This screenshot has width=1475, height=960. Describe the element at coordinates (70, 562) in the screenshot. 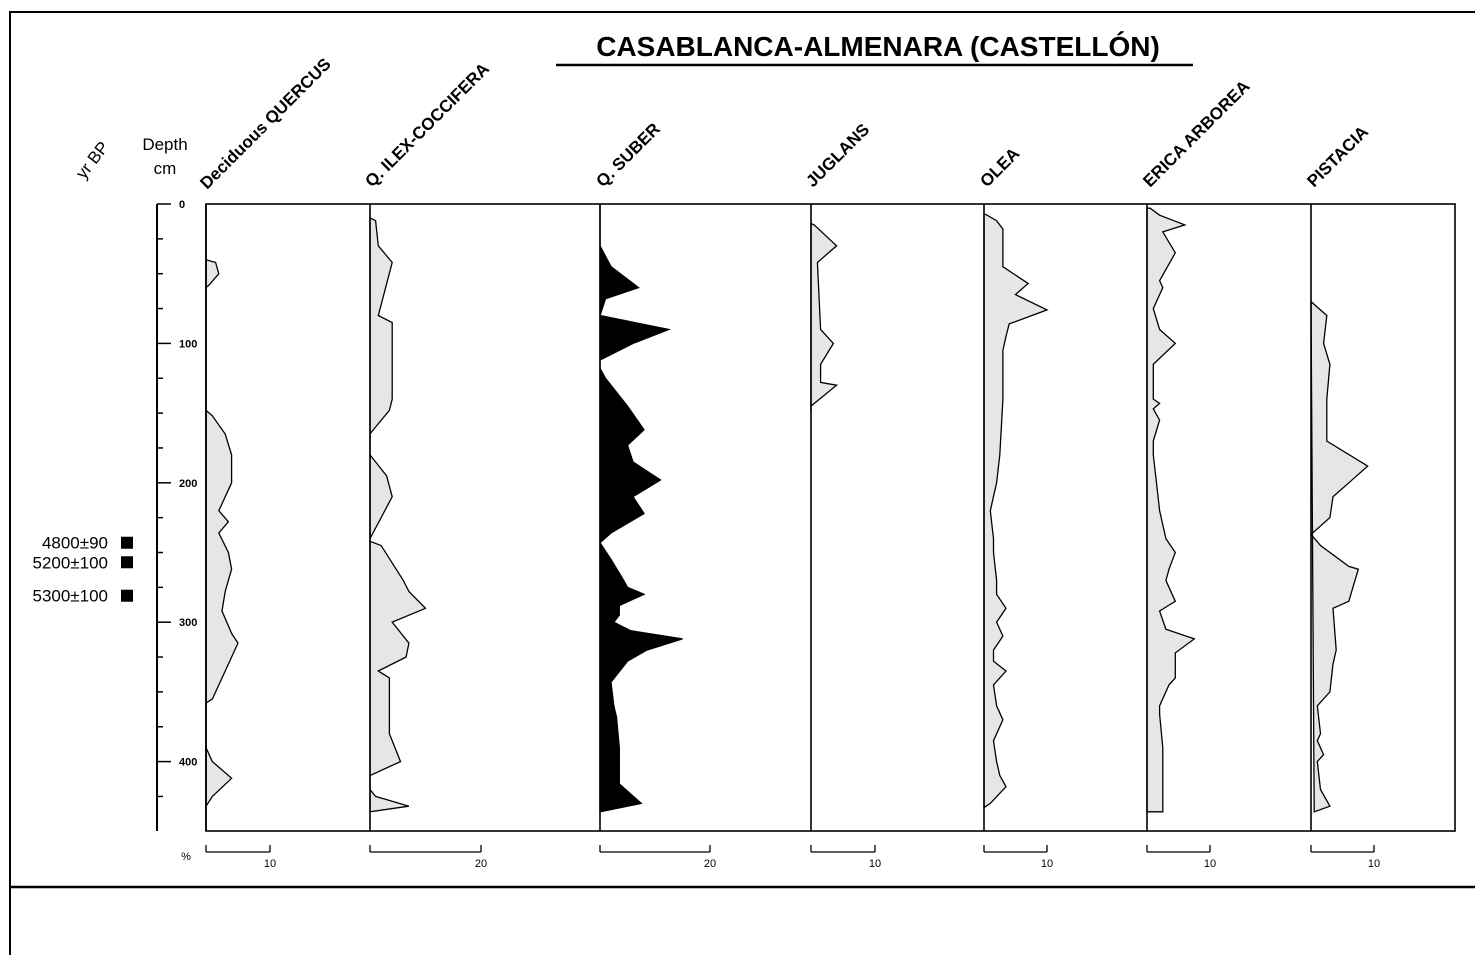

I see `date-label: 5200±100` at that location.